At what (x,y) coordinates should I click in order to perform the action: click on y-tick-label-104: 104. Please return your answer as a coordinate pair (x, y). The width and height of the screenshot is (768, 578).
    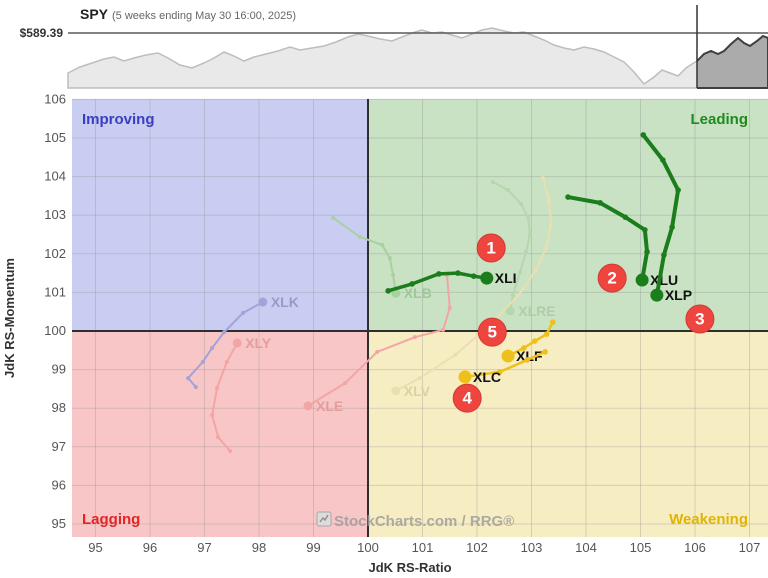
    Looking at the image, I should click on (55, 176).